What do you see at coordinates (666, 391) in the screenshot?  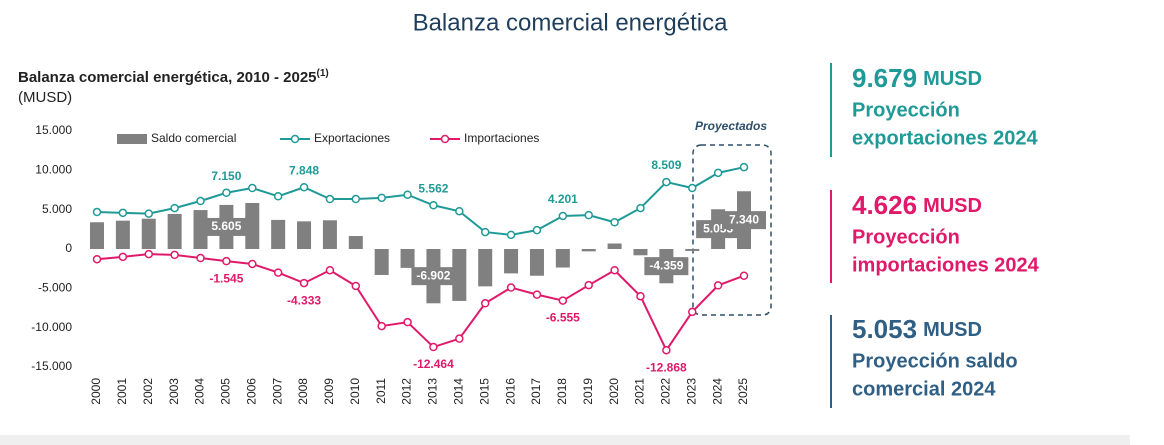 I see `x-tick-label: 2022` at bounding box center [666, 391].